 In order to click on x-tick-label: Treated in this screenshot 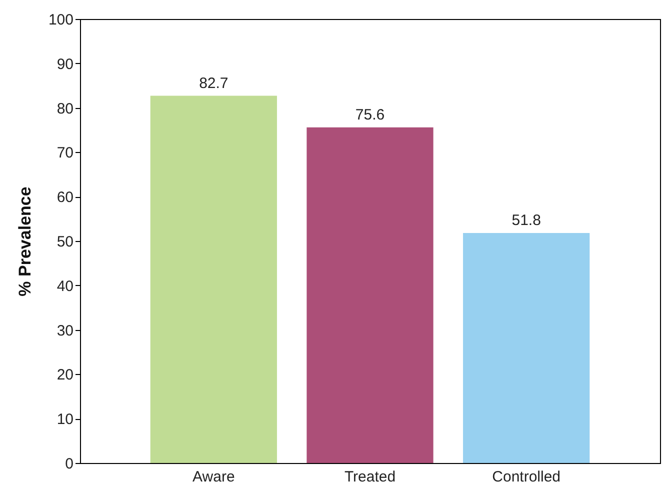, I will do `click(370, 477)`.